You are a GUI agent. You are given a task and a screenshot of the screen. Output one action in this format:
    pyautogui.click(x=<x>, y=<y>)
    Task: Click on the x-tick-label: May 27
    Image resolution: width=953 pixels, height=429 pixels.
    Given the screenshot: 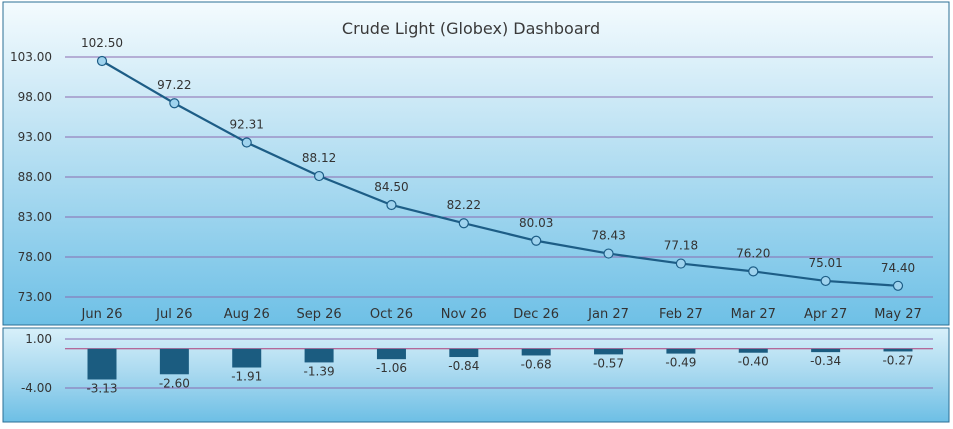 What is the action you would take?
    pyautogui.click(x=898, y=314)
    